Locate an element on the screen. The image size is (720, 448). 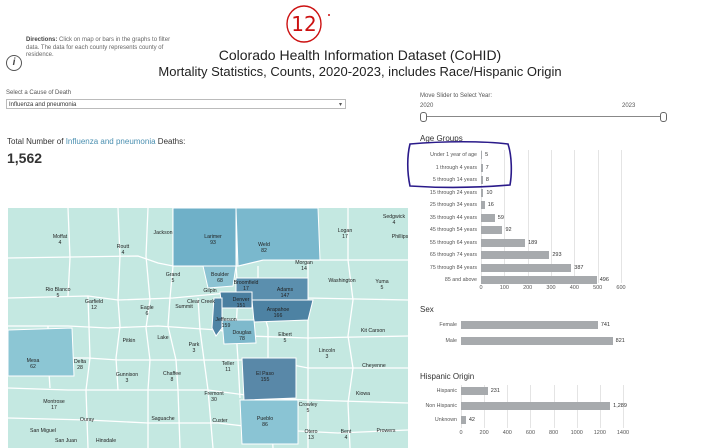
county-label-delta: Delta 28 is located at coordinates (80, 365).